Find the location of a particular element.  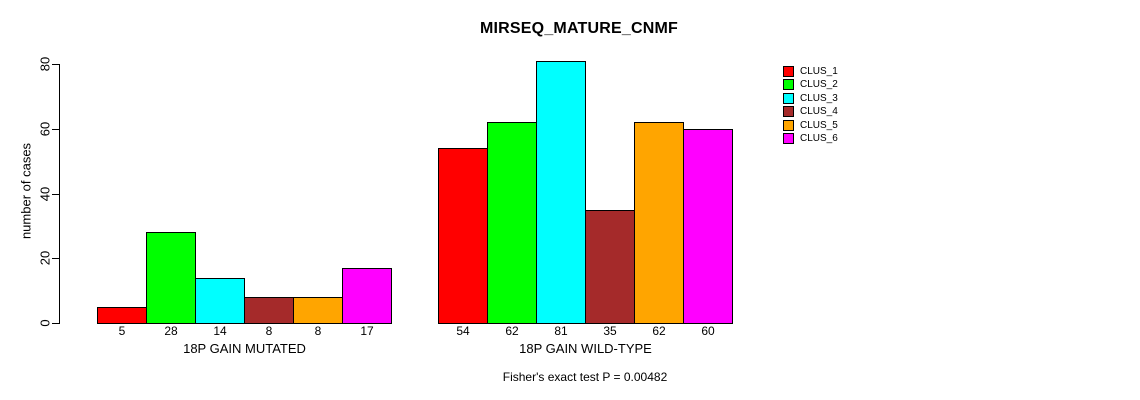

bar-value-label: 54 is located at coordinates (463, 331).